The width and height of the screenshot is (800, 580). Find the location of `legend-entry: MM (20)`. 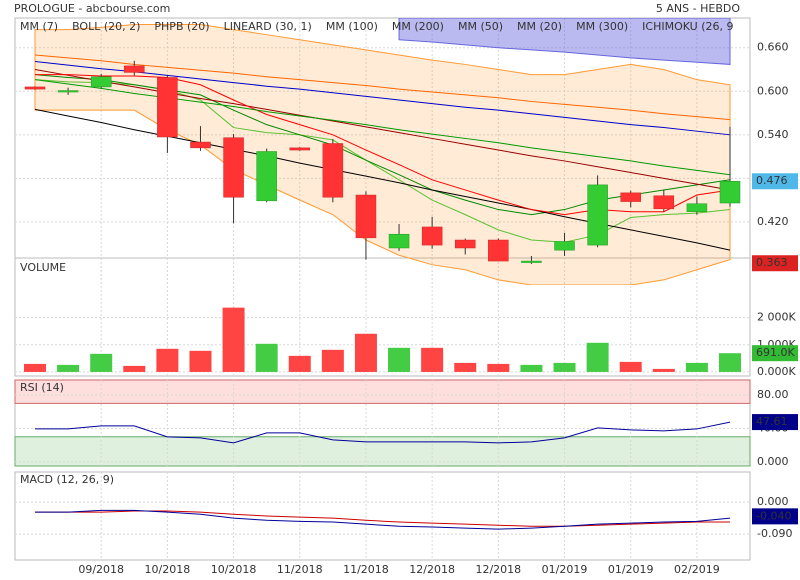

legend-entry: MM (20) is located at coordinates (539, 26).